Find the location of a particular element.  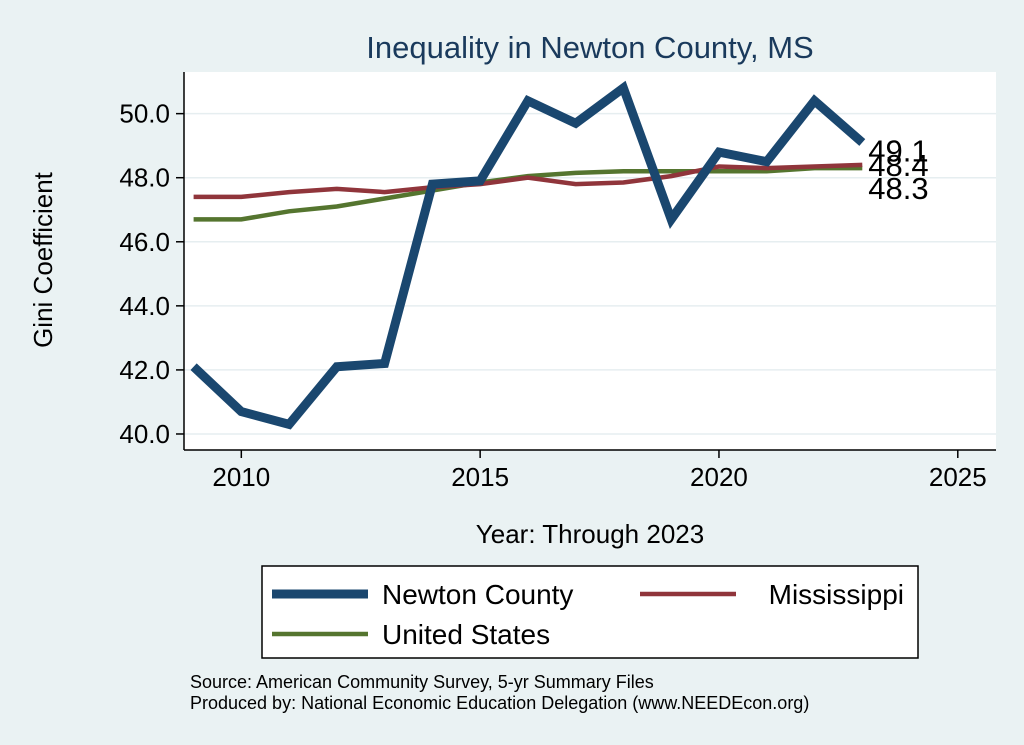

legend-label-united-states: United States is located at coordinates (466, 634).